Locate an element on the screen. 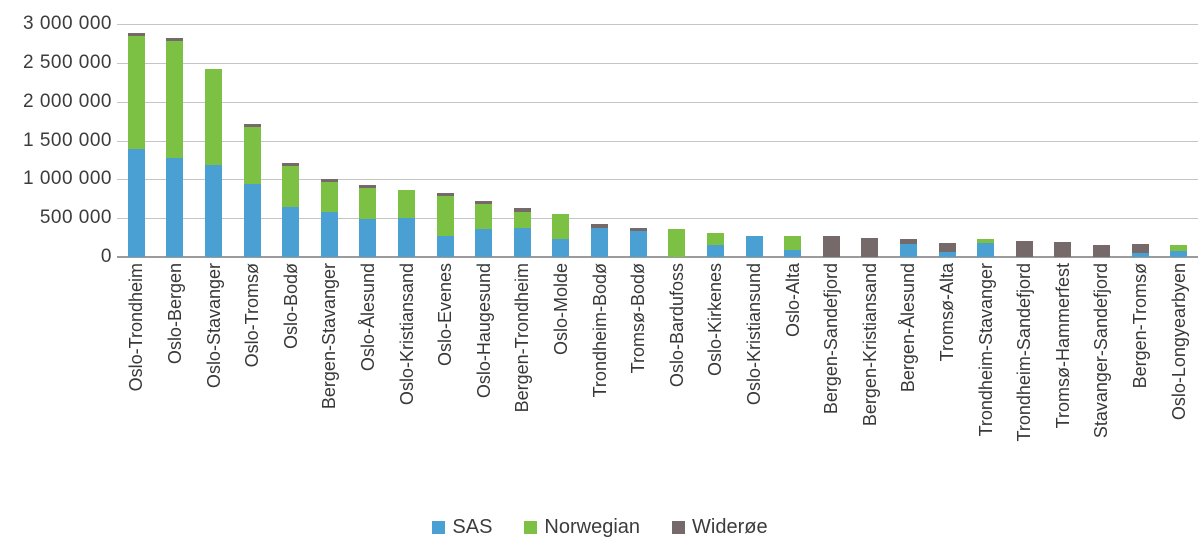 The height and width of the screenshot is (559, 1200). bar-bergen-trondheim is located at coordinates (522, 232).